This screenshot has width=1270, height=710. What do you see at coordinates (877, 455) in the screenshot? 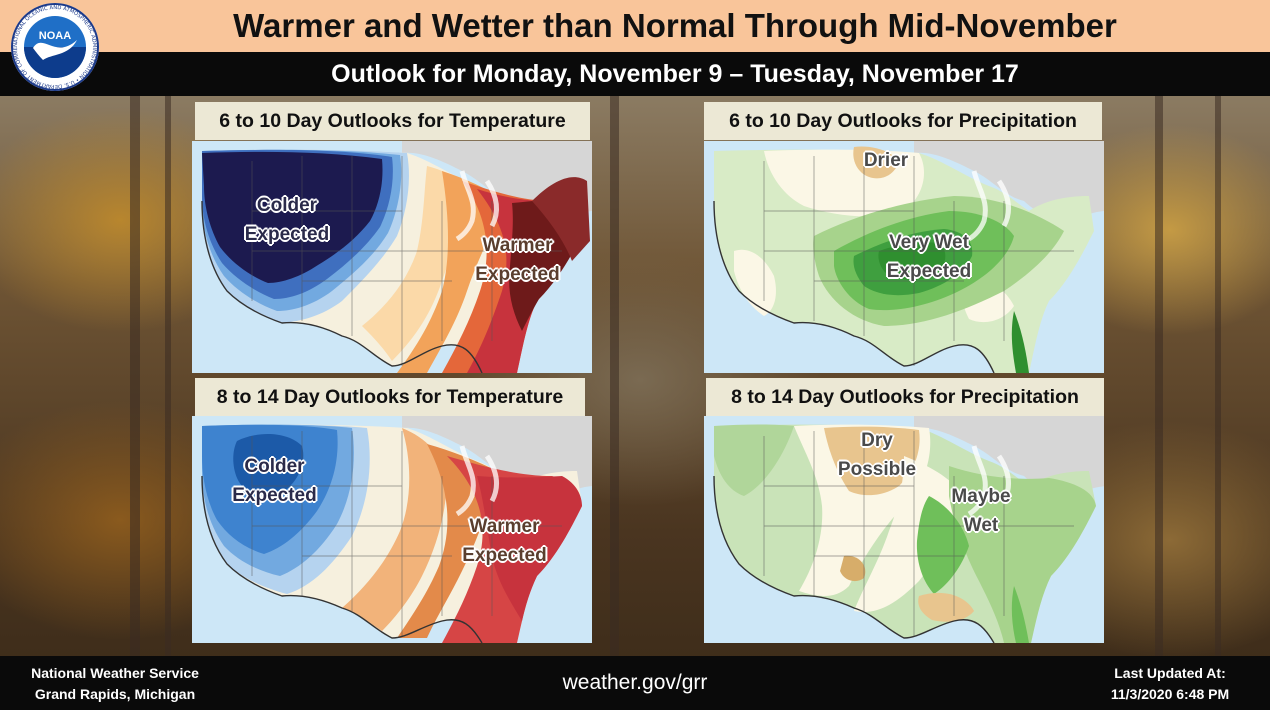
I see `annotation-dry: Dry Possible` at bounding box center [877, 455].